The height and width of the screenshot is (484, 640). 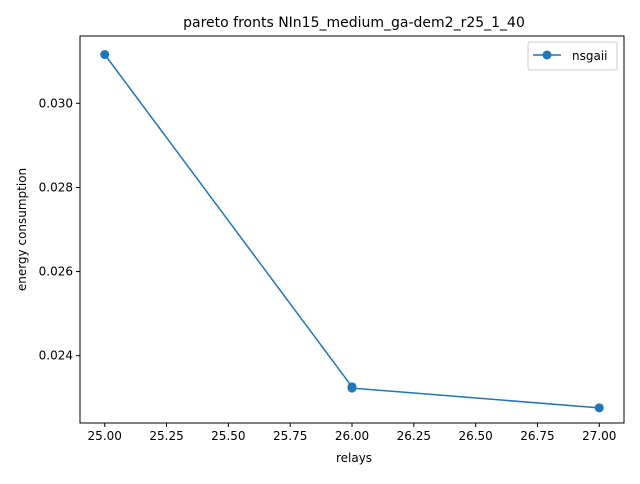 I want to click on x-tick-label: 26.00, so click(x=352, y=436).